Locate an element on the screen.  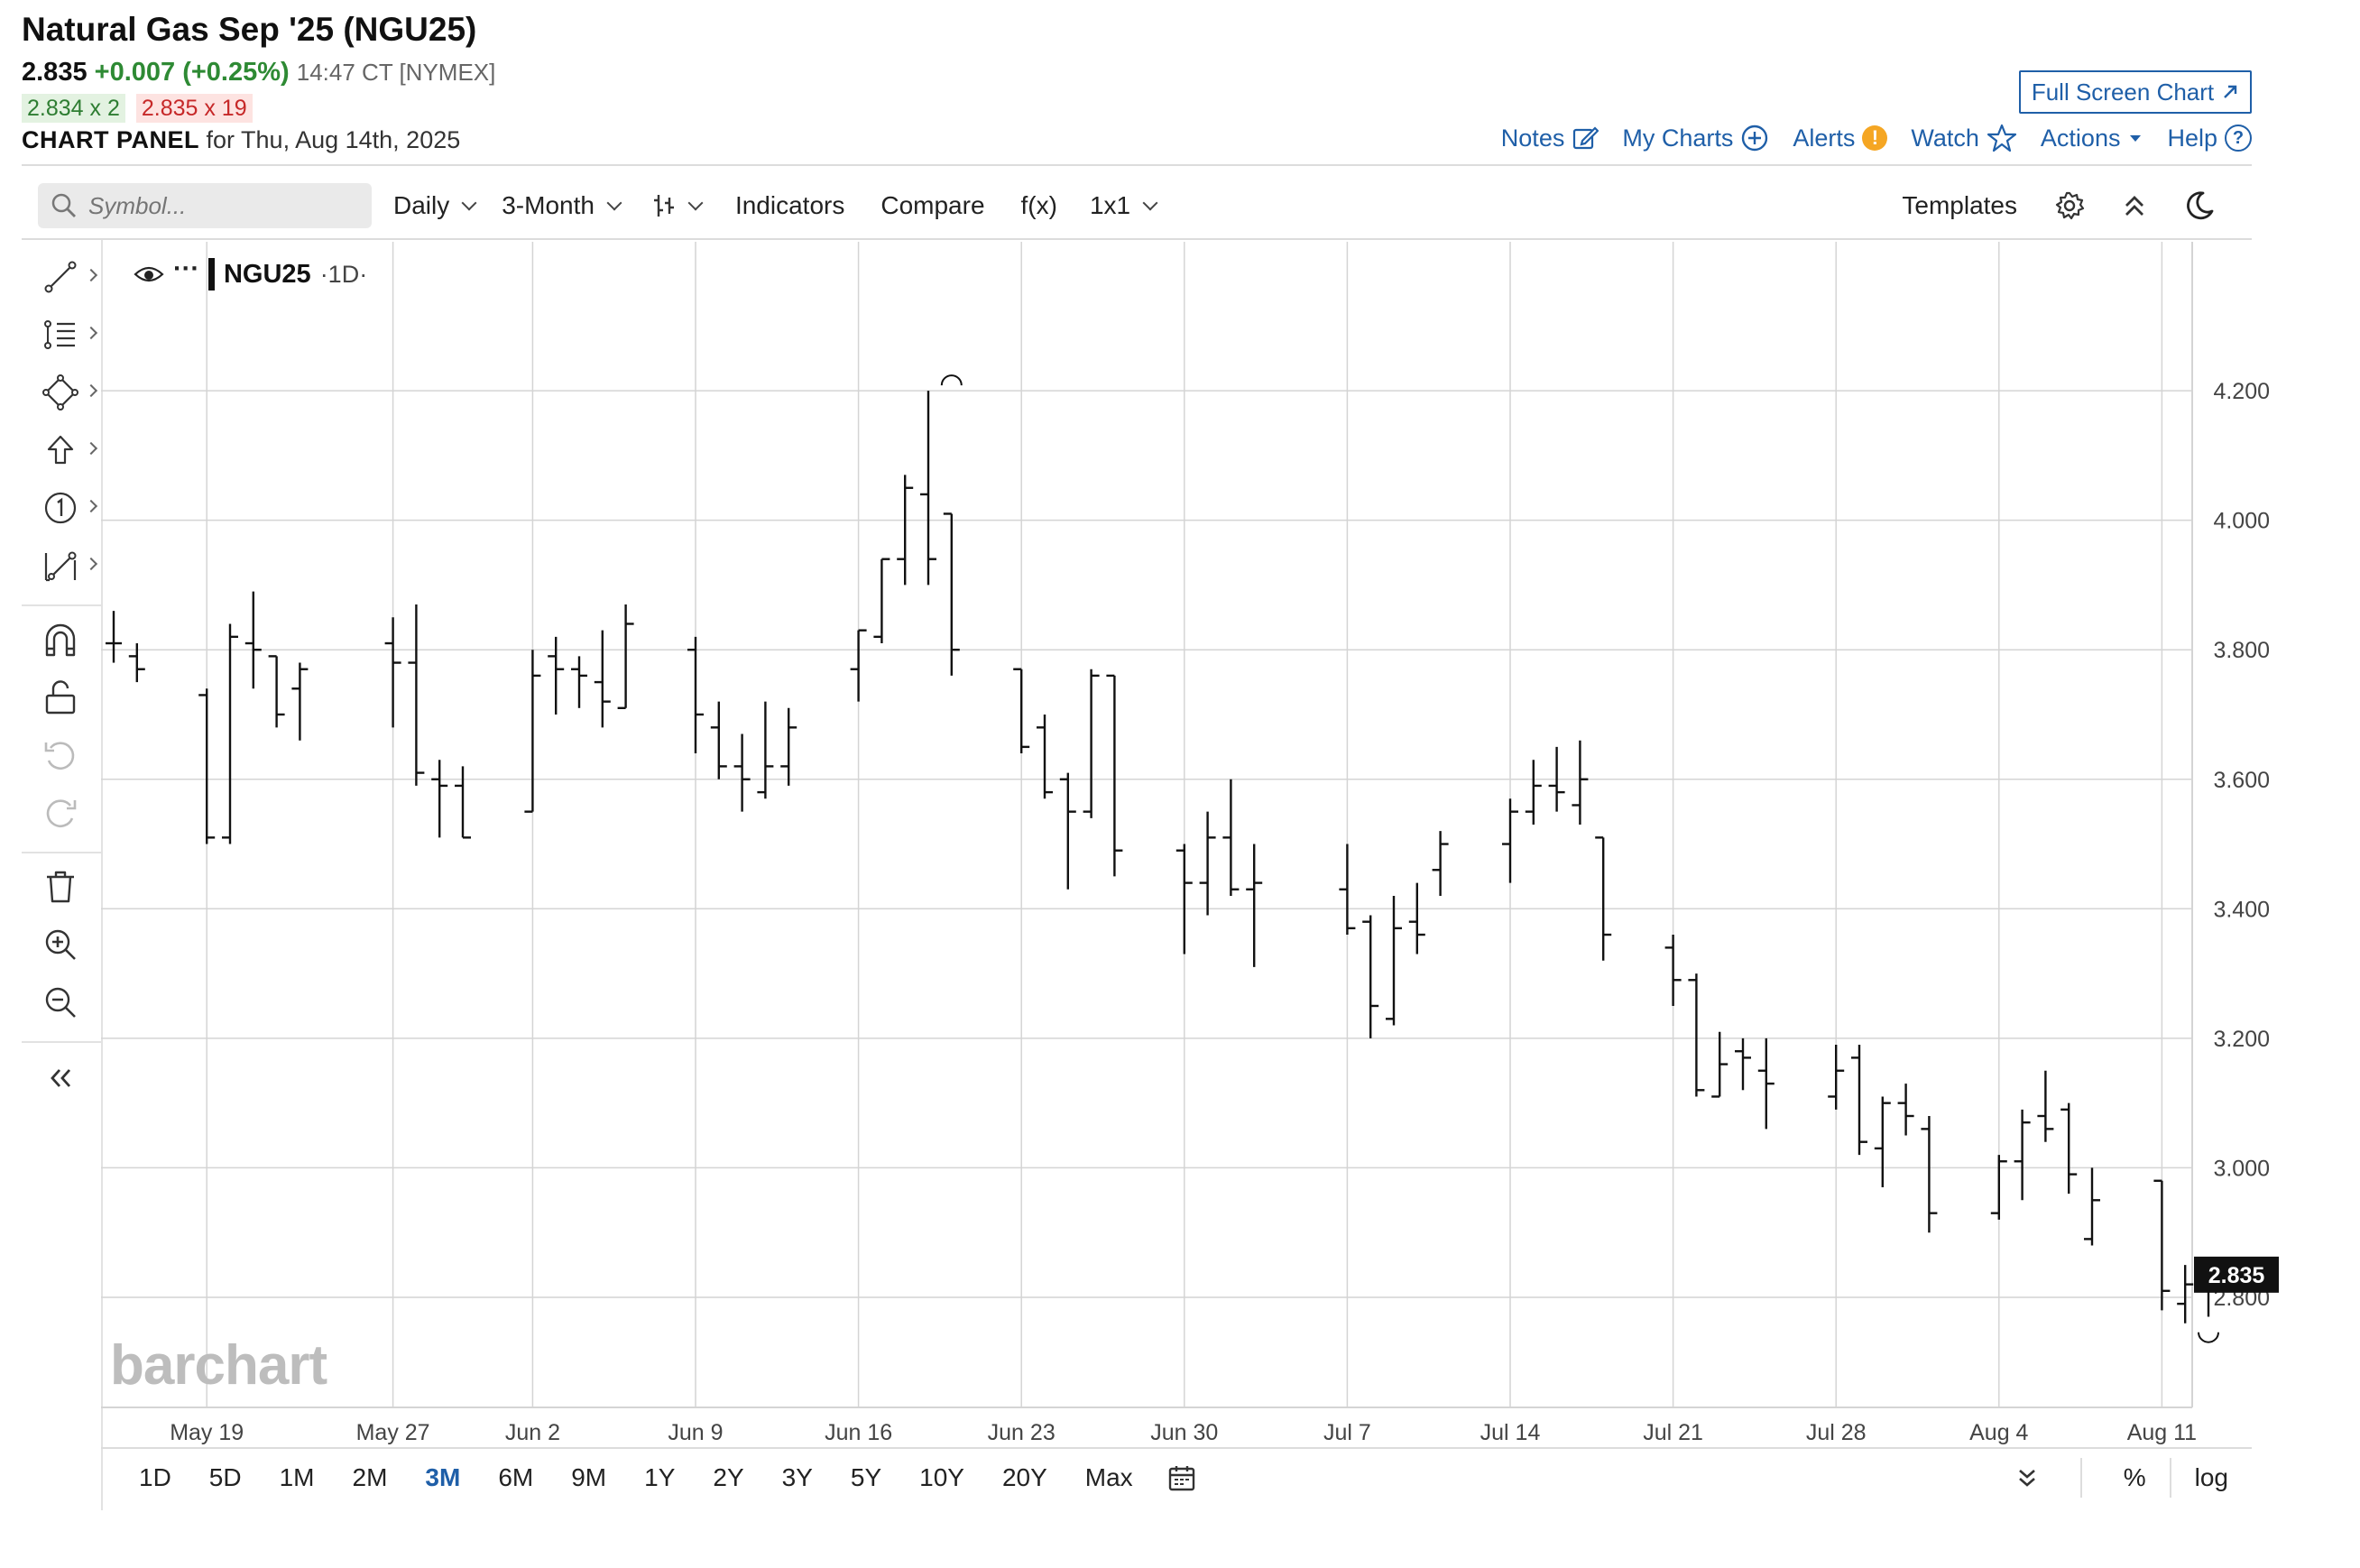
range-2y: 2Y is located at coordinates (728, 1477).